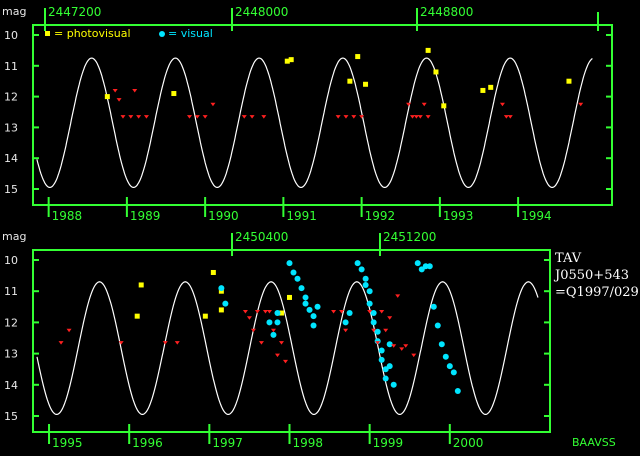 The width and height of the screenshot is (640, 456). What do you see at coordinates (388, 443) in the screenshot?
I see `year-tick-label: 1999` at bounding box center [388, 443].